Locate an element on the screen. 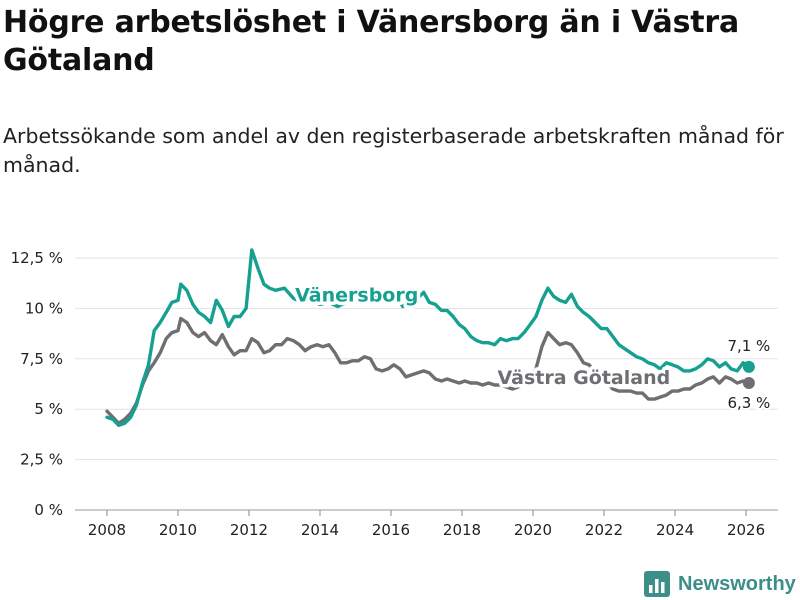  x-tick-label: 2018 is located at coordinates (462, 530).